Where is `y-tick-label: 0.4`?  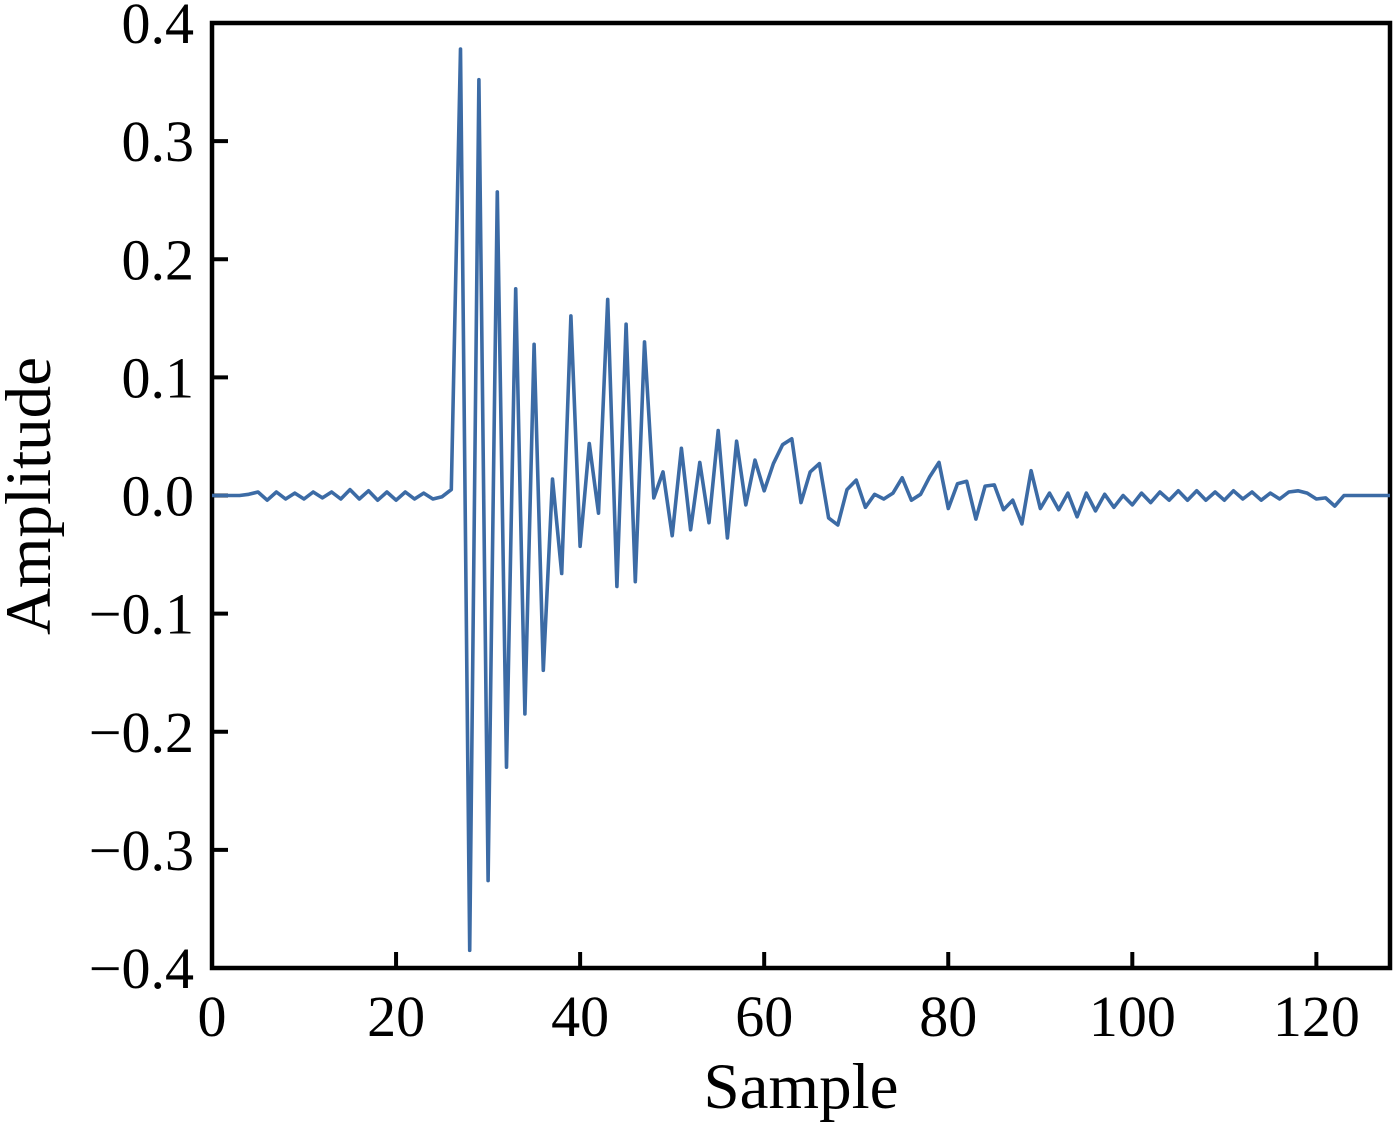
y-tick-label: 0.4 is located at coordinates (158, 28).